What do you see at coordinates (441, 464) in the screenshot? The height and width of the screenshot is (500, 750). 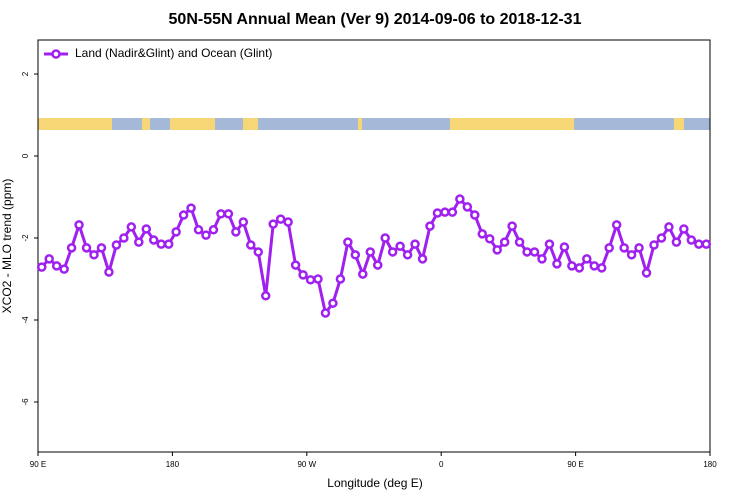 I see `x-tick-label: 0` at bounding box center [441, 464].